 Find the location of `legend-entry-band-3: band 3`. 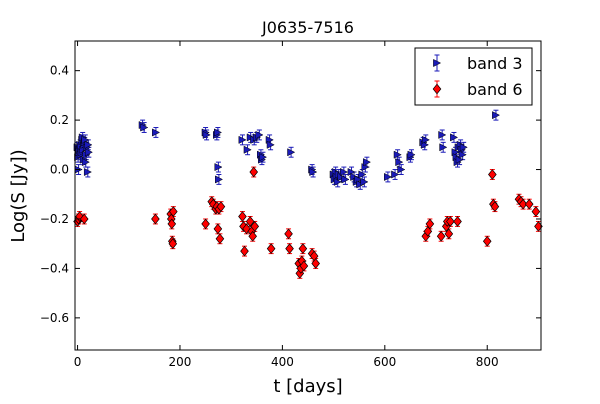

legend-entry-band-3: band 3 is located at coordinates (478, 63).